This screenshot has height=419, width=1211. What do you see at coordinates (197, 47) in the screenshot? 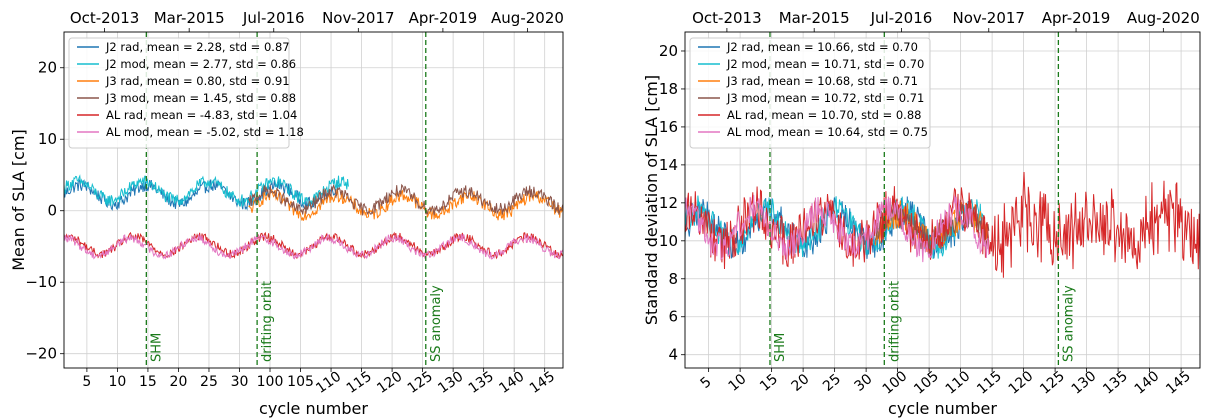
I see `legend-entry: J2 rad, mean = 2.28, std = 0.87` at bounding box center [197, 47].